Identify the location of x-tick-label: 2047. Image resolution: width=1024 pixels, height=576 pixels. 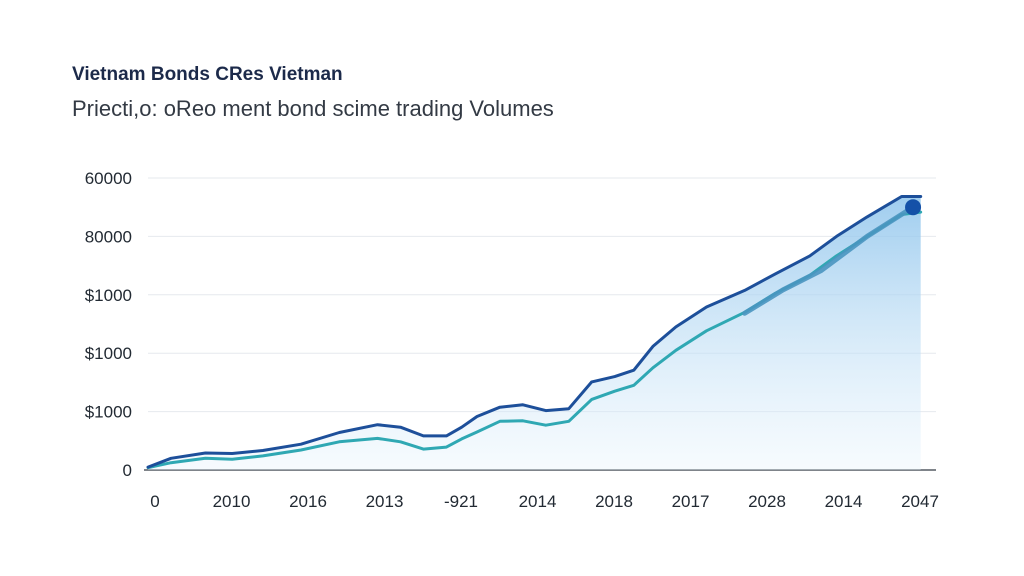
(920, 501).